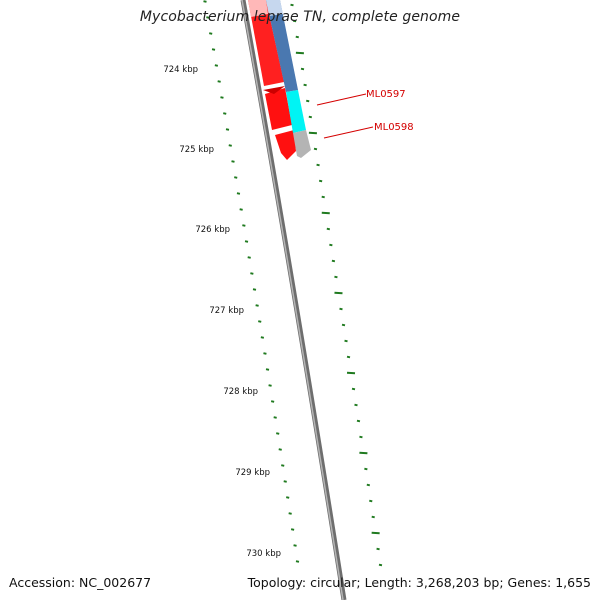 This screenshot has height=600, width=600. I want to click on ruler-label: 728 kbp, so click(240, 392).